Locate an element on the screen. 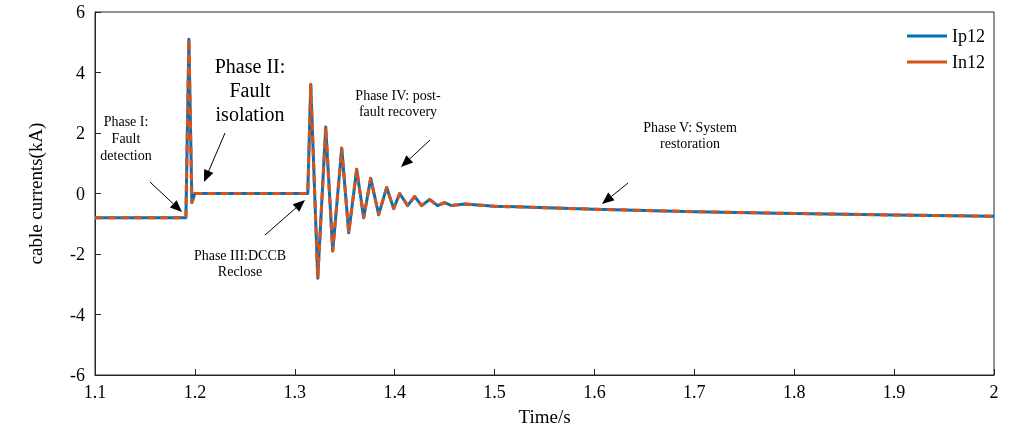  annotation: Phase III:DCCB Reclose is located at coordinates (240, 263).